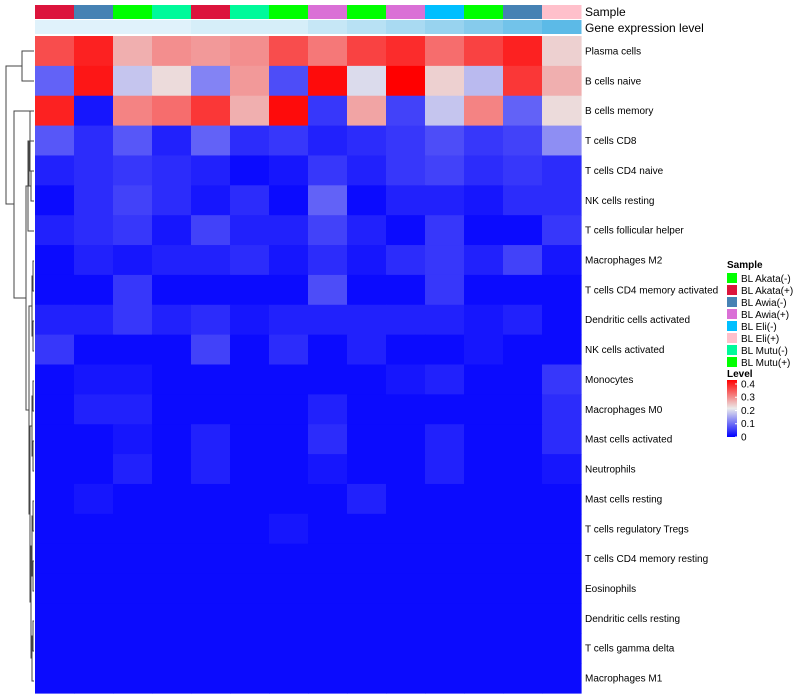 The image size is (800, 700). Describe the element at coordinates (760, 339) in the screenshot. I see `sample-legend-label: BL Eli(+)` at that location.